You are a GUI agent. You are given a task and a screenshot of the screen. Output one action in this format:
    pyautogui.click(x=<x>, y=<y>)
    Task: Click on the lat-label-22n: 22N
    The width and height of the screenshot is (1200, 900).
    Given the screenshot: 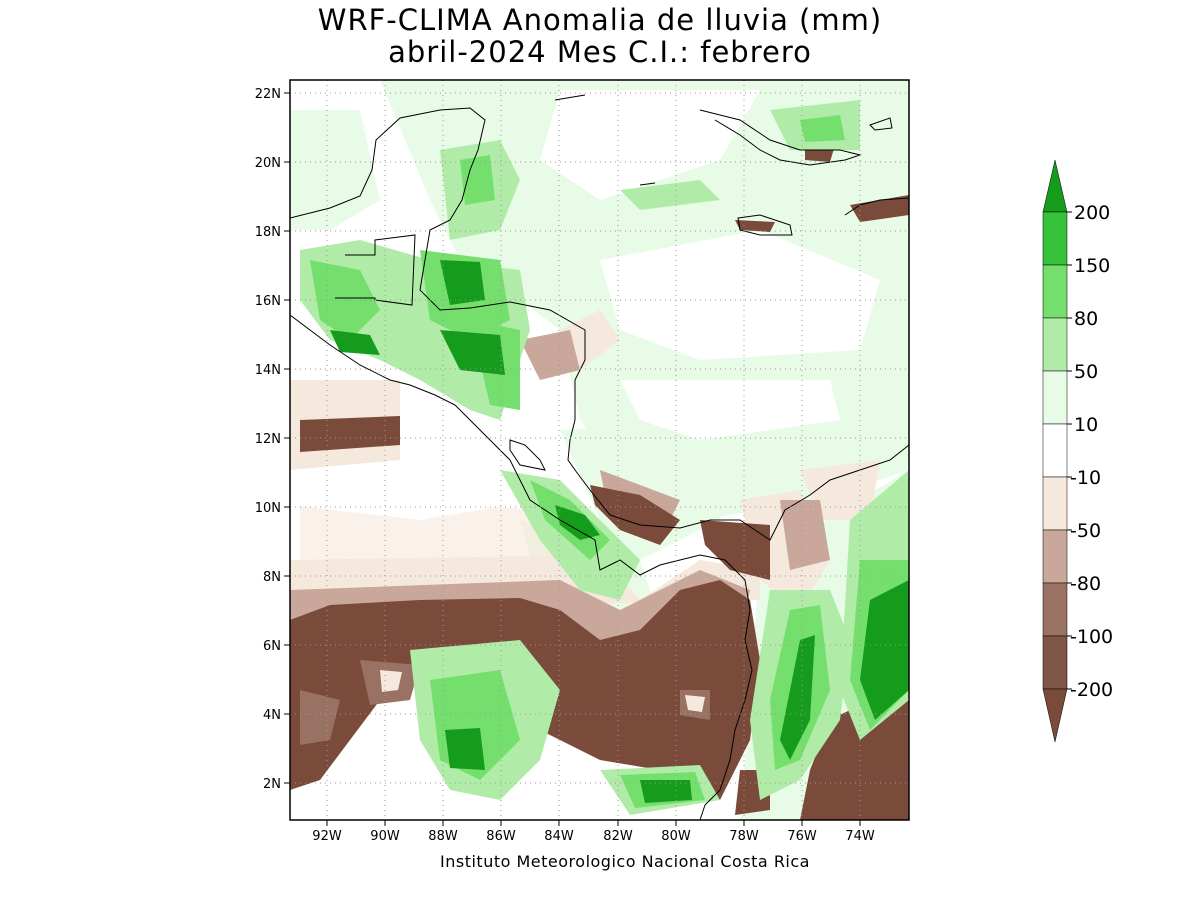 What is the action you would take?
    pyautogui.click(x=268, y=94)
    